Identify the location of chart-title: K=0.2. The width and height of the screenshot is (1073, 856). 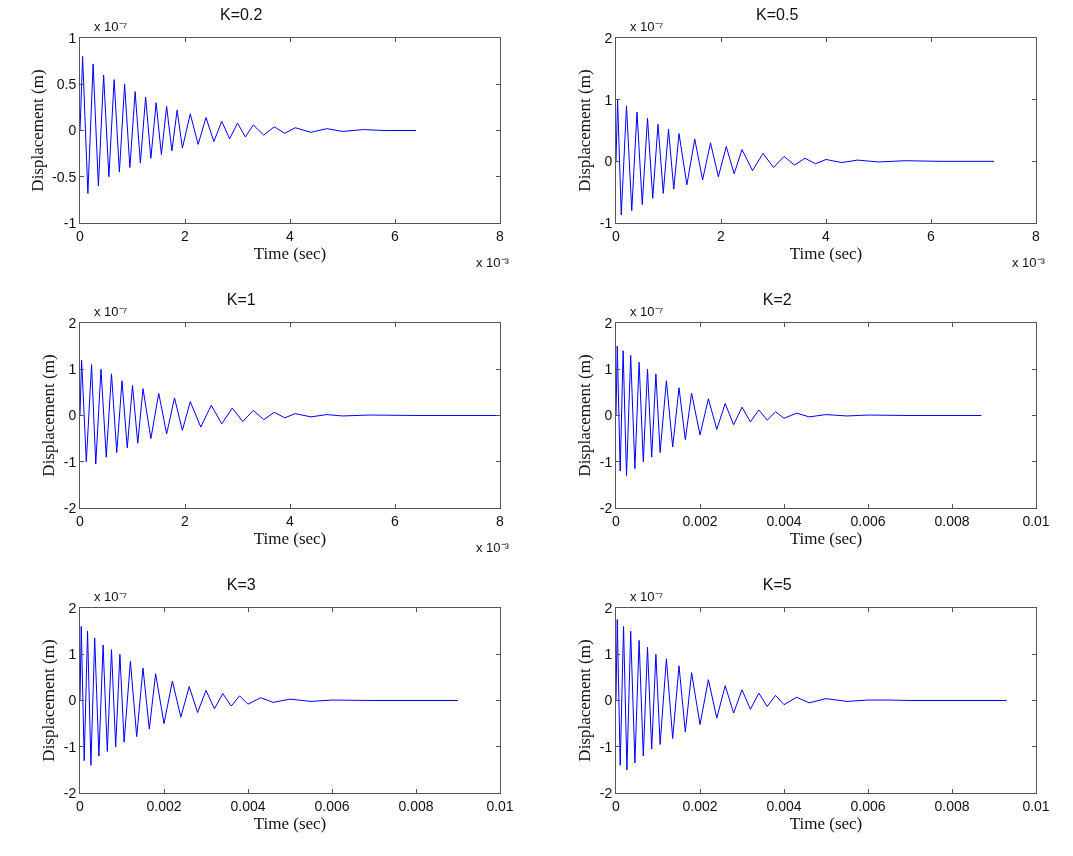
(241, 14).